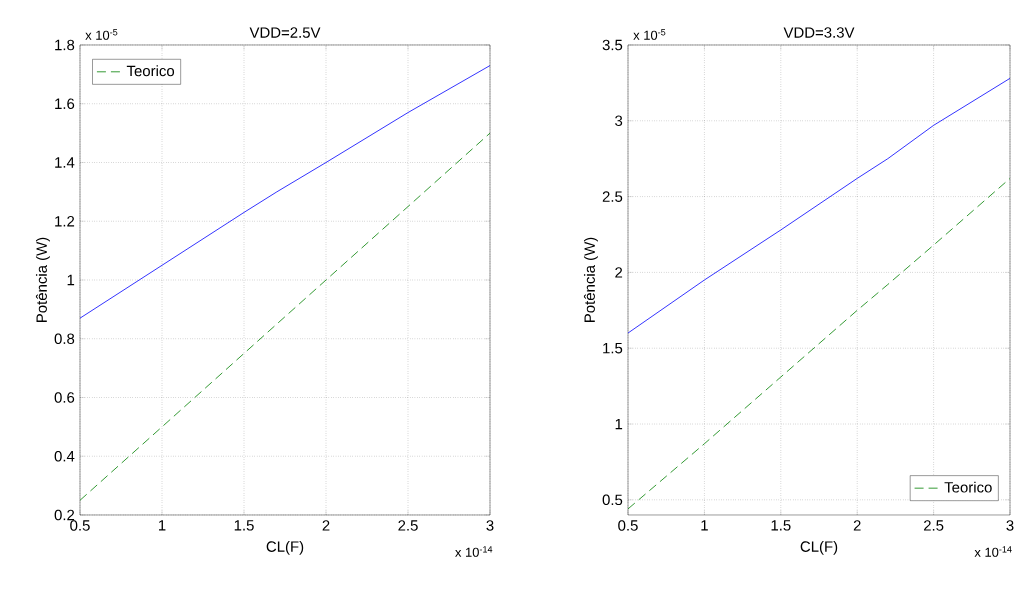 This screenshot has width=1022, height=592. I want to click on y-tick-label: 0.8, so click(64, 339).